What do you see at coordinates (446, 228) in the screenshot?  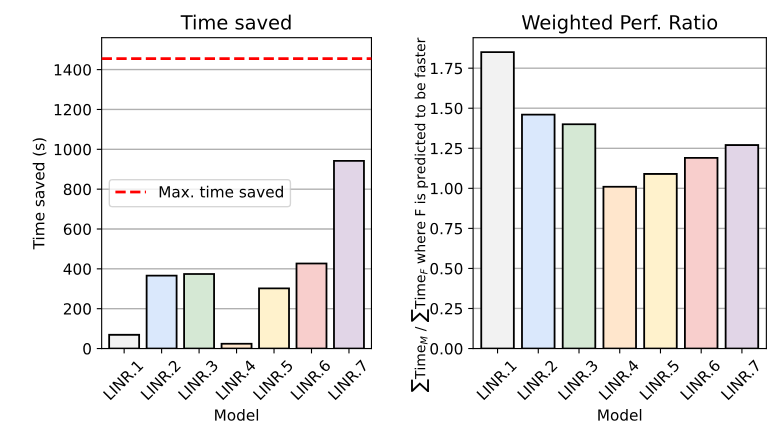 I see `y-tick-label: 0.75` at bounding box center [446, 228].